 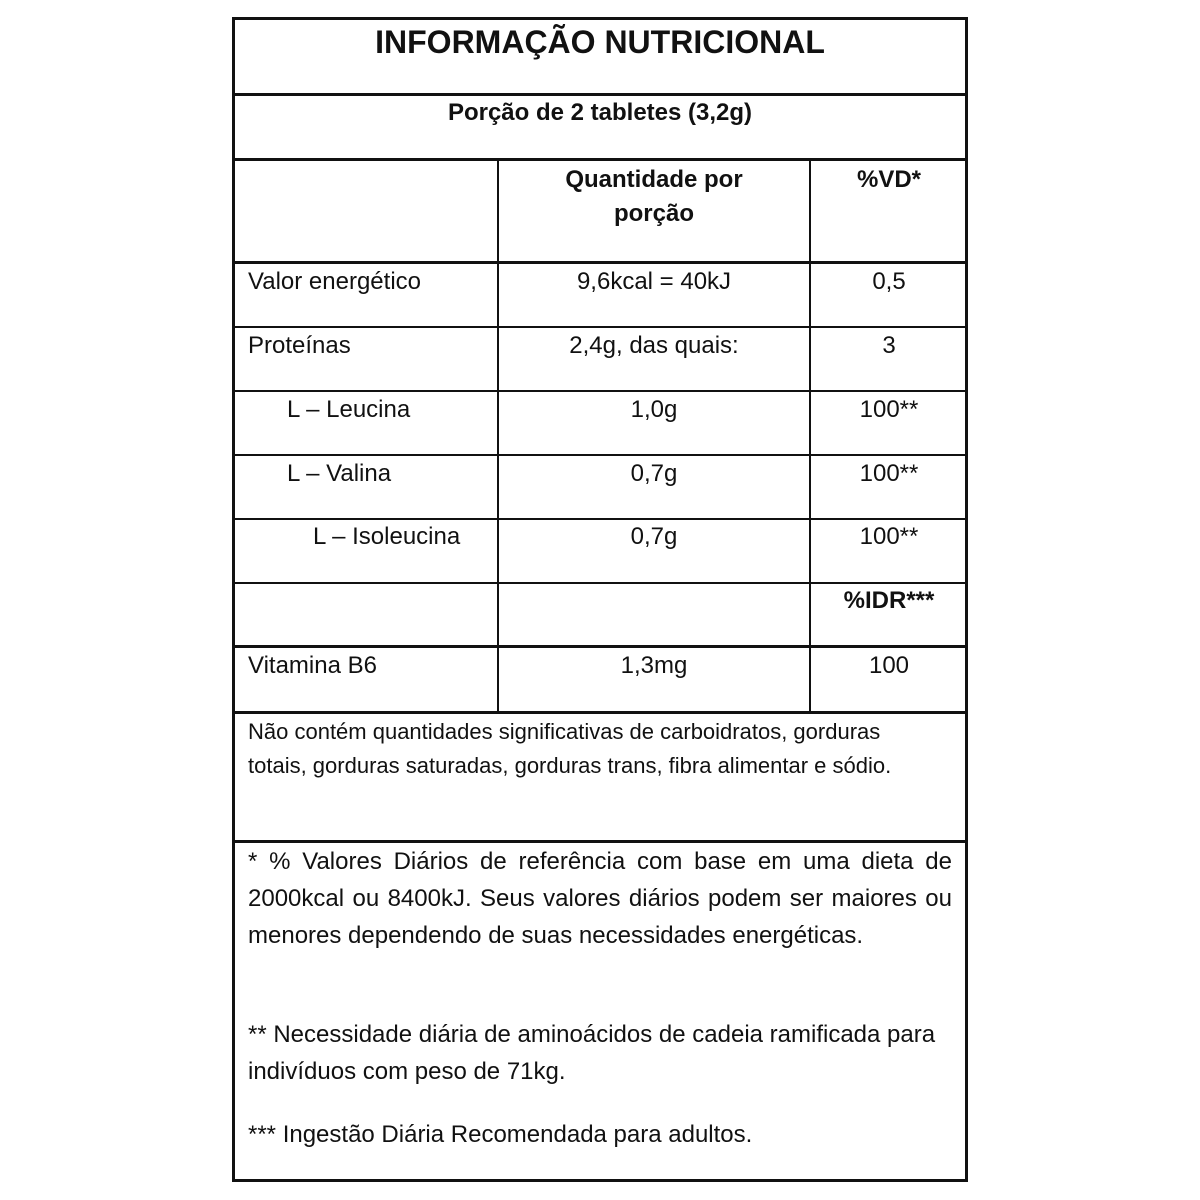 What do you see at coordinates (387, 536) in the screenshot?
I see `row-name: L – Isoleucina` at bounding box center [387, 536].